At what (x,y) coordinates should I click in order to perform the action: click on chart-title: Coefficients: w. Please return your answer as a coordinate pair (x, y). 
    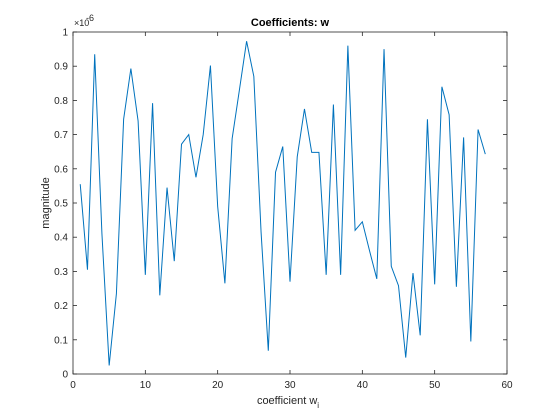
    Looking at the image, I should click on (290, 23).